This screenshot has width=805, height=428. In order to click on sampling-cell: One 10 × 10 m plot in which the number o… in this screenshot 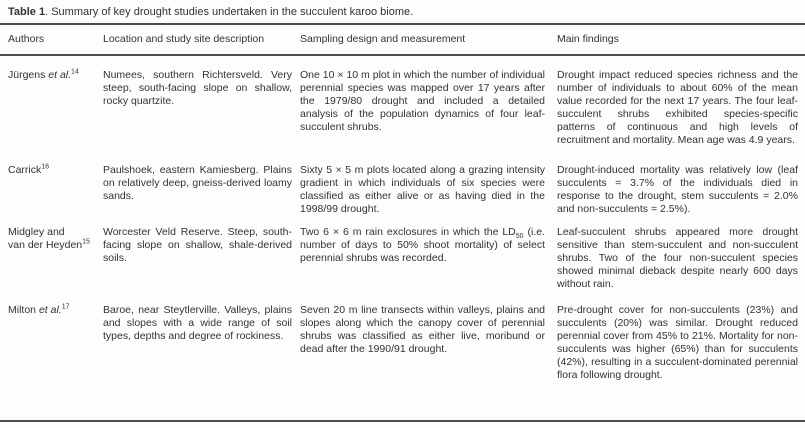, I will do `click(422, 101)`.